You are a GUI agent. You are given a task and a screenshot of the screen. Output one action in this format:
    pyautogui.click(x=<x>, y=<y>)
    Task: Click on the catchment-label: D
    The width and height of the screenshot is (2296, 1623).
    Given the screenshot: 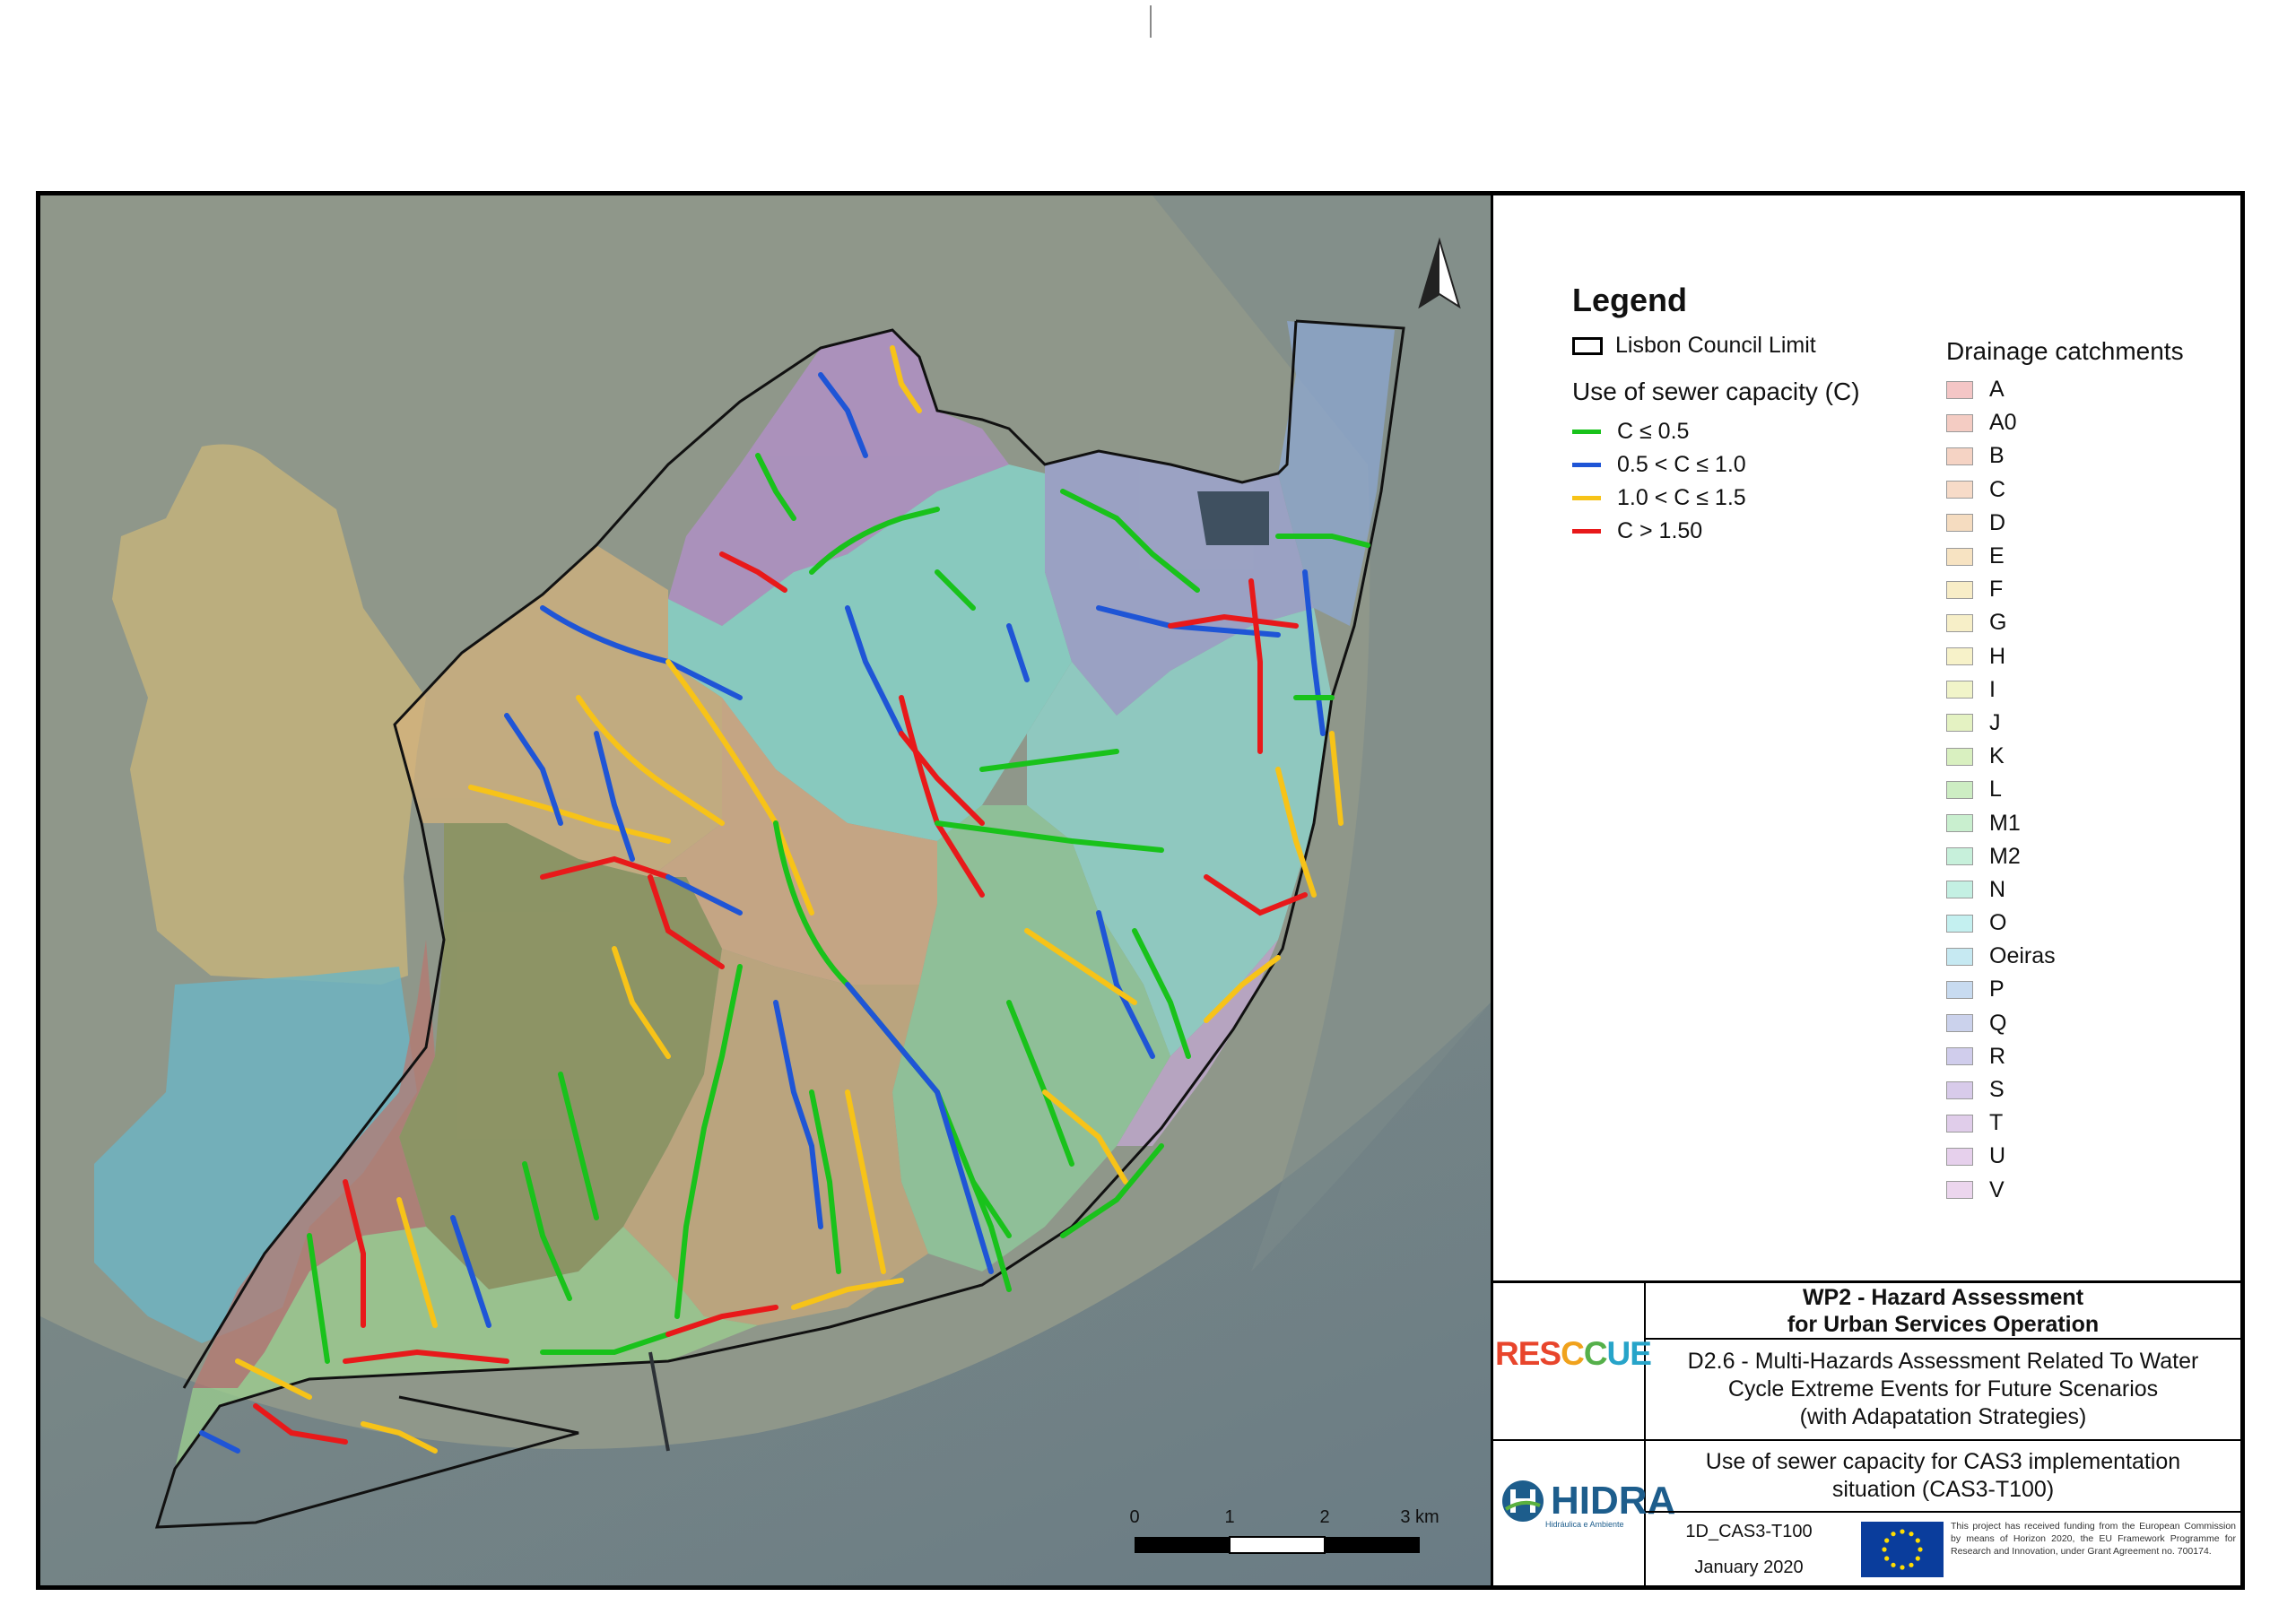 What is the action you would take?
    pyautogui.click(x=1997, y=522)
    